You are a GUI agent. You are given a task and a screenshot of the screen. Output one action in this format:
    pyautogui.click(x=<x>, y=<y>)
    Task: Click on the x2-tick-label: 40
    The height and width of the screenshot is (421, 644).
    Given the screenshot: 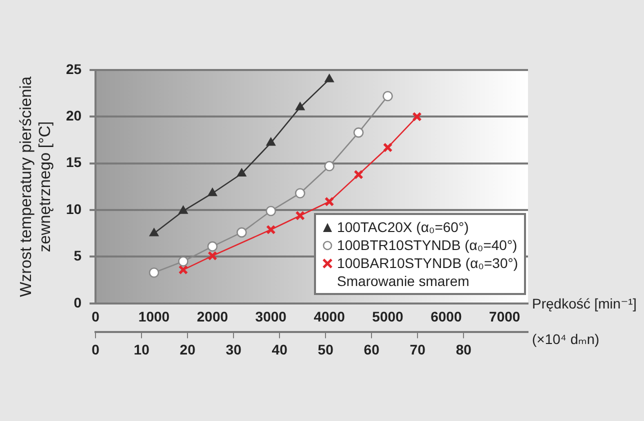 What is the action you would take?
    pyautogui.click(x=280, y=349)
    